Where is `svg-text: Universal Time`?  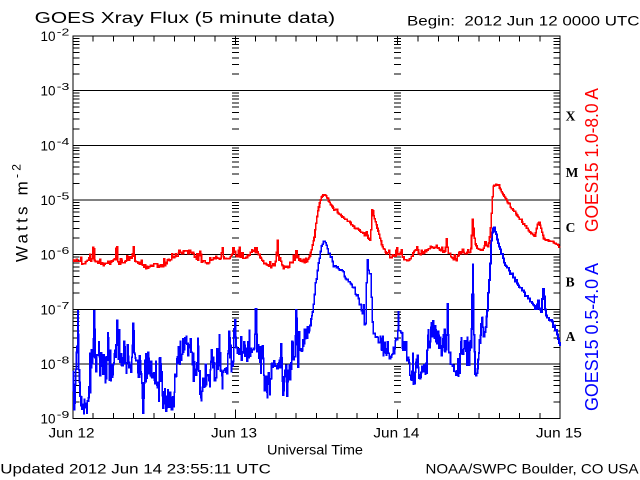 svg-text: Universal Time is located at coordinates (315, 450).